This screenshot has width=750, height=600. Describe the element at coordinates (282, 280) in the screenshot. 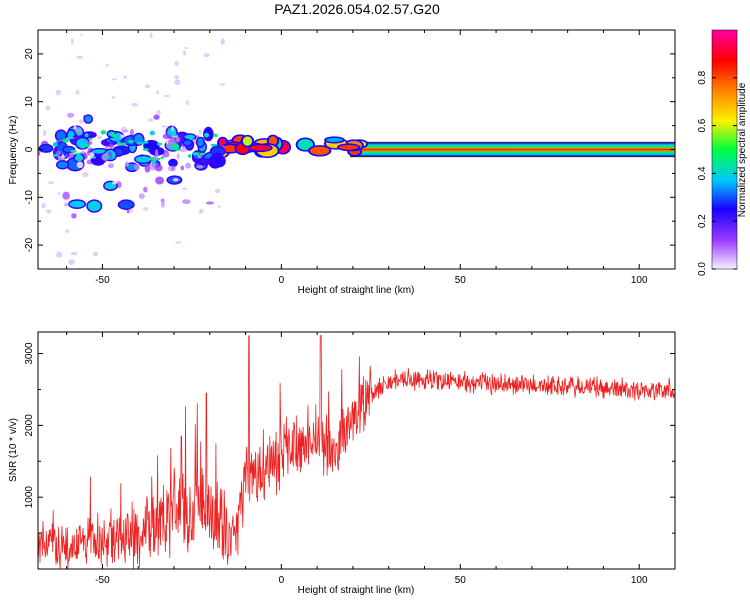

I see `spectrogram-x-tick-label: 0` at that location.